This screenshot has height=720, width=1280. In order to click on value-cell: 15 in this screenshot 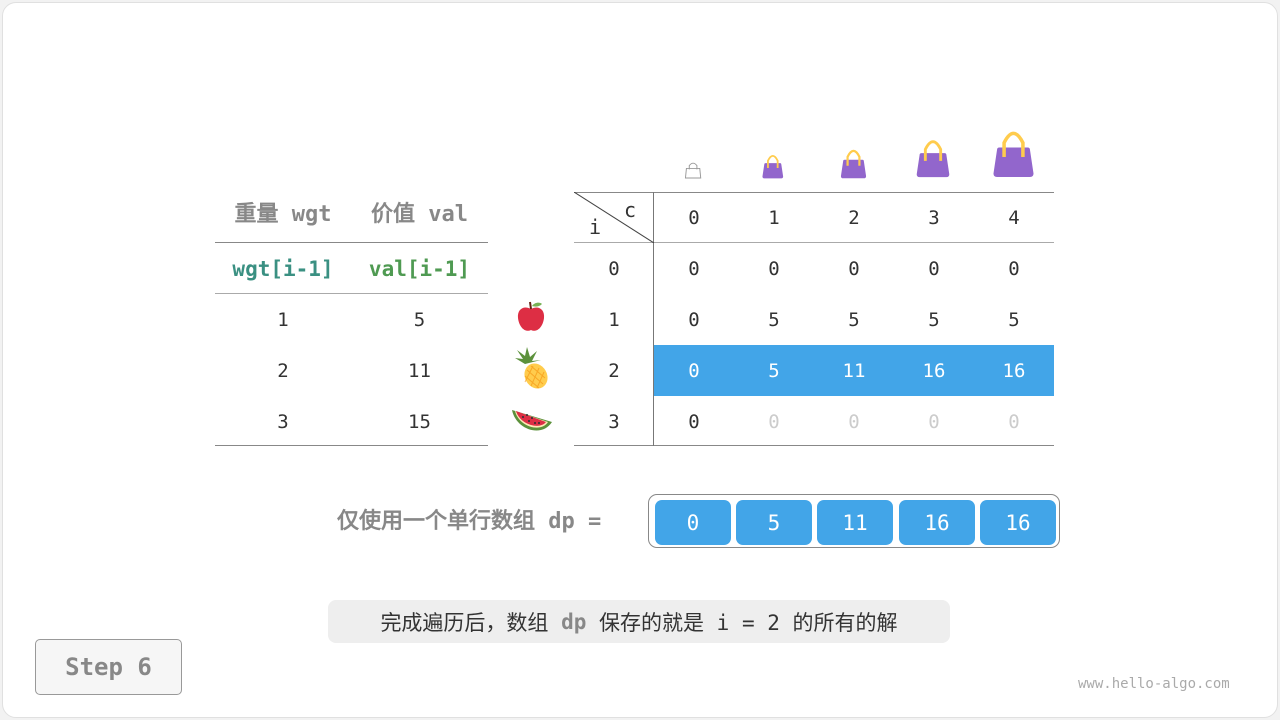, I will do `click(419, 421)`.